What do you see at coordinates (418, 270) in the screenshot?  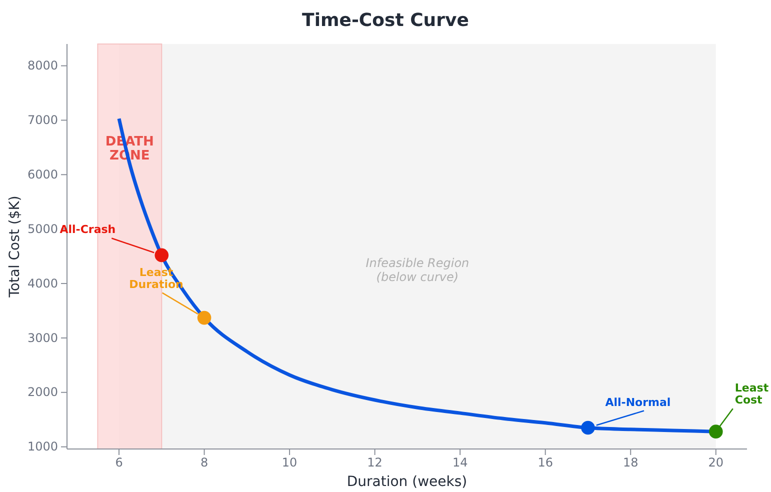 I see `band-label: Infeasible Region (below curve)` at bounding box center [418, 270].